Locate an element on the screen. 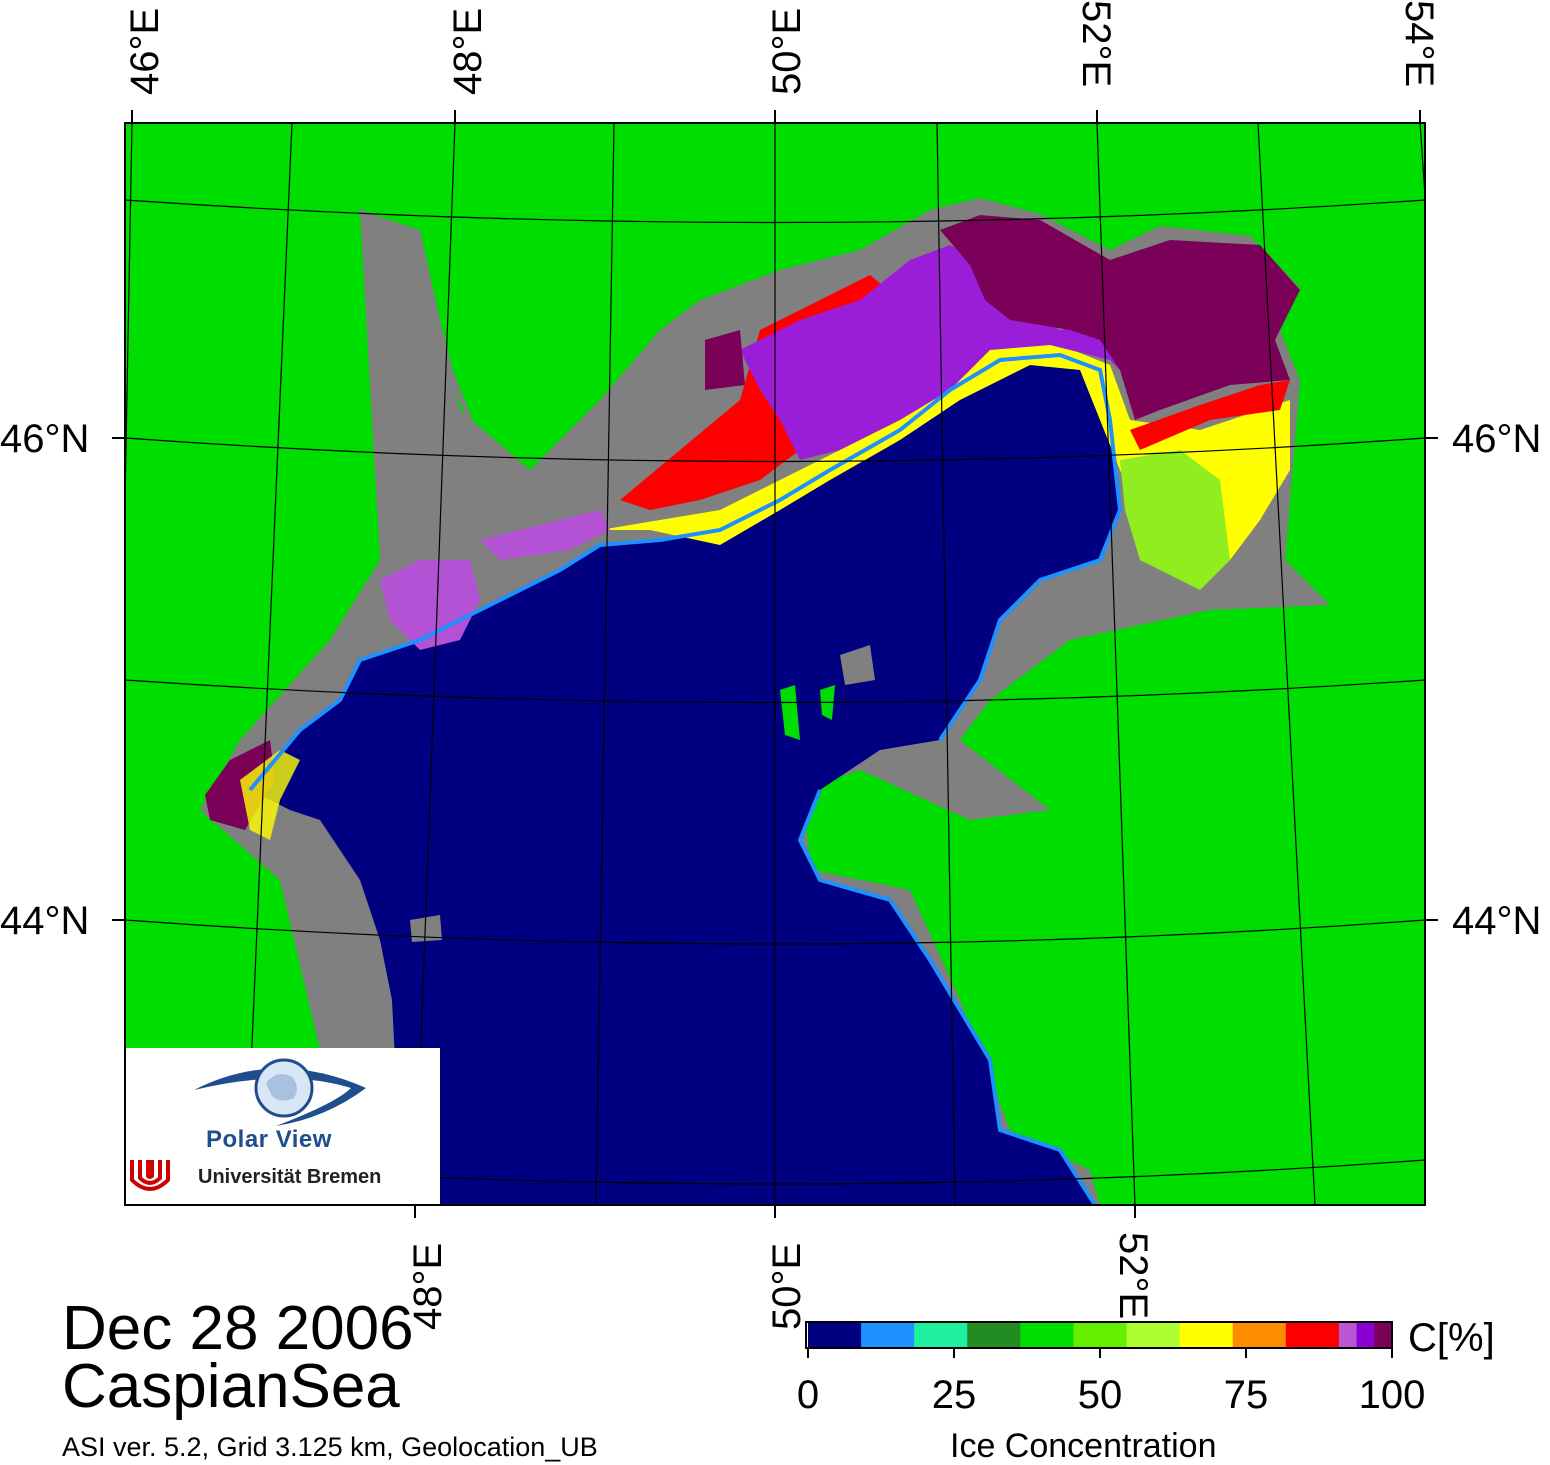 This screenshot has height=1465, width=1550. logo-university: Universität Bremen is located at coordinates (290, 1177).